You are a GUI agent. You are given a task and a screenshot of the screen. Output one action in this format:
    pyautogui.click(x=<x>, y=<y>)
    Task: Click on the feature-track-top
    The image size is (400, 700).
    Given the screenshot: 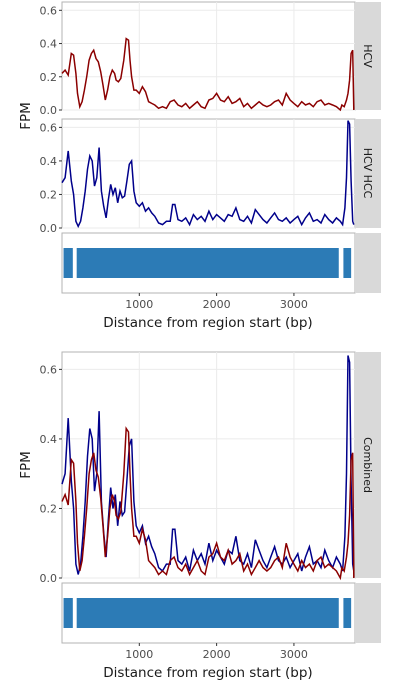 What is the action you would take?
    pyautogui.click(x=221, y=263)
    